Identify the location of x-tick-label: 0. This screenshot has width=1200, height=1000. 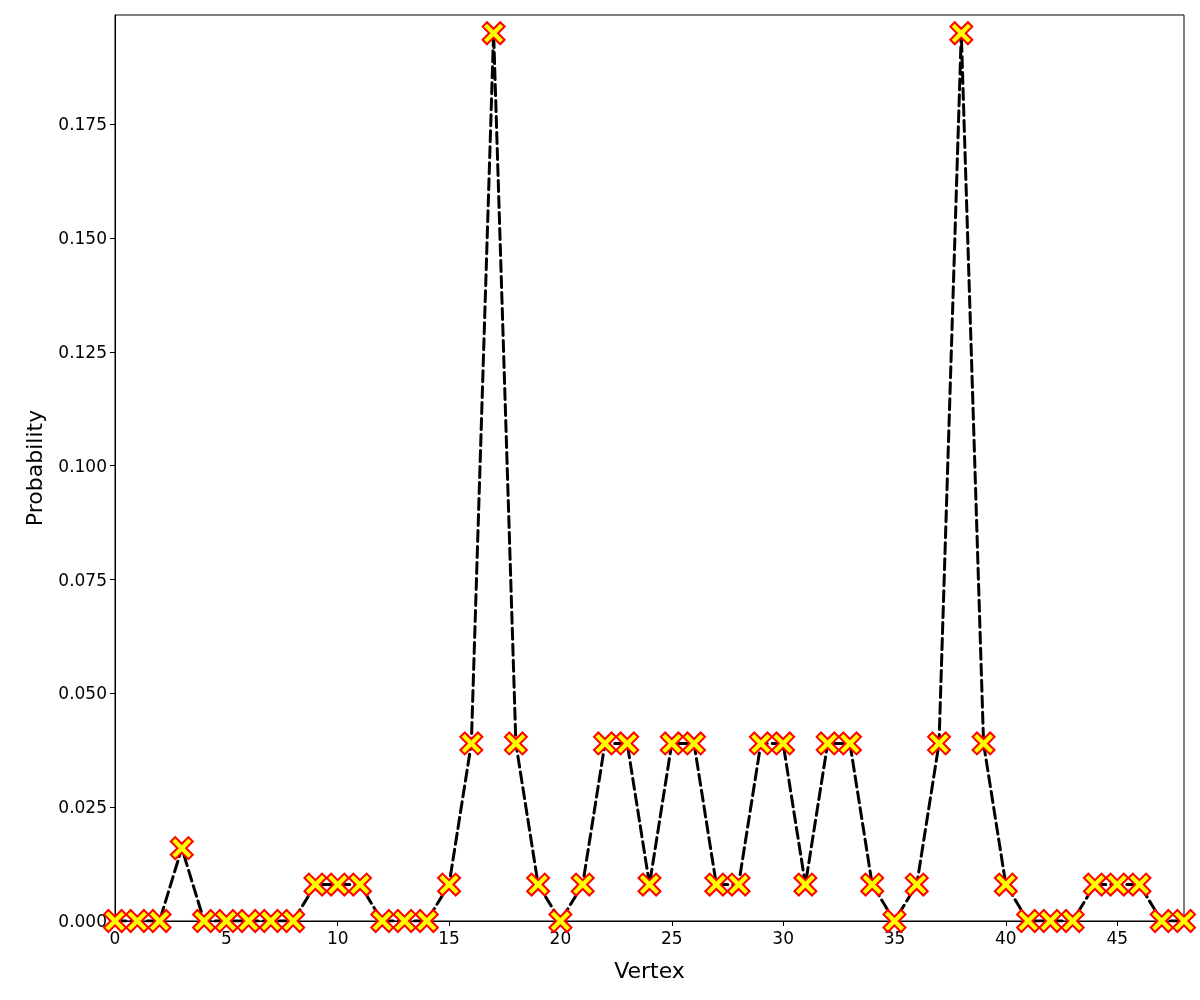
(115, 937).